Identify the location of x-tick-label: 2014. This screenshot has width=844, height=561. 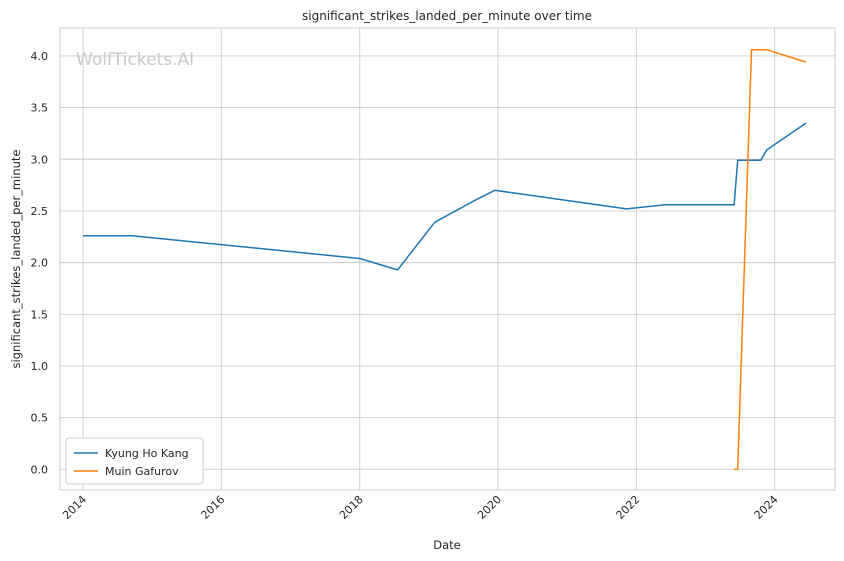
(74, 507).